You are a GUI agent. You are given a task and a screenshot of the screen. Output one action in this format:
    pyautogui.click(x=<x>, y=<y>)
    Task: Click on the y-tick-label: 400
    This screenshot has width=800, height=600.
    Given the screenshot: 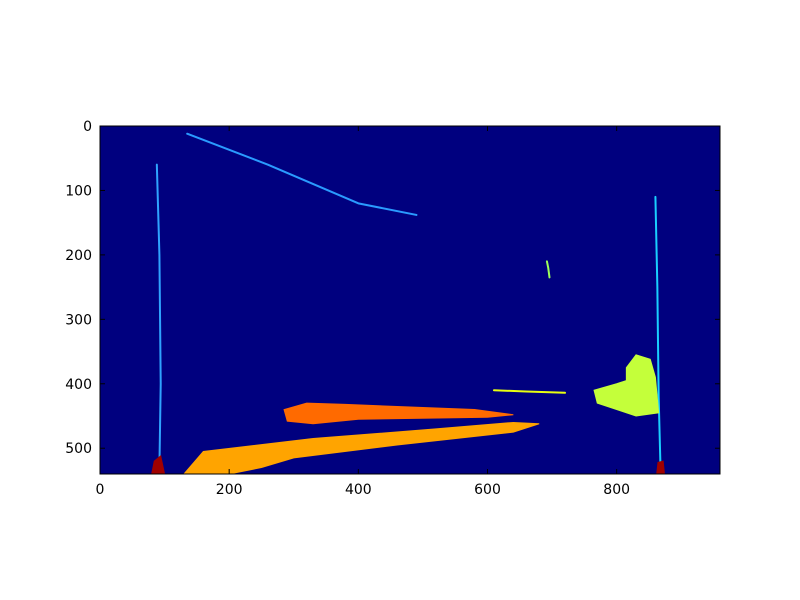 What is the action you would take?
    pyautogui.click(x=78, y=385)
    